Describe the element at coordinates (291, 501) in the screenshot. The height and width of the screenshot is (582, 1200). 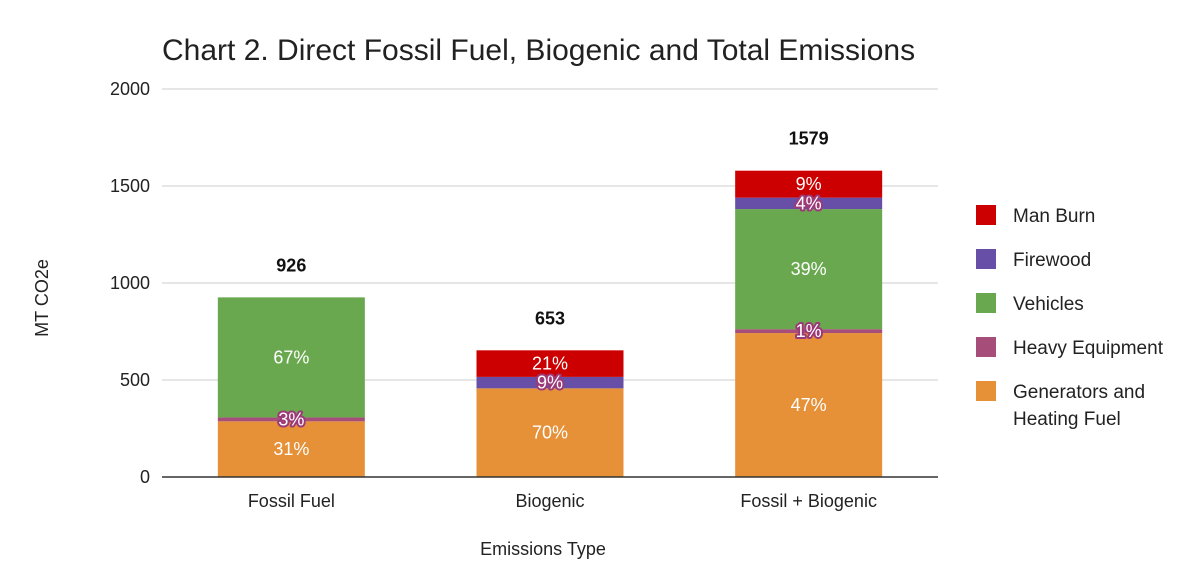
I see `x-tick-label: Fossil Fuel` at that location.